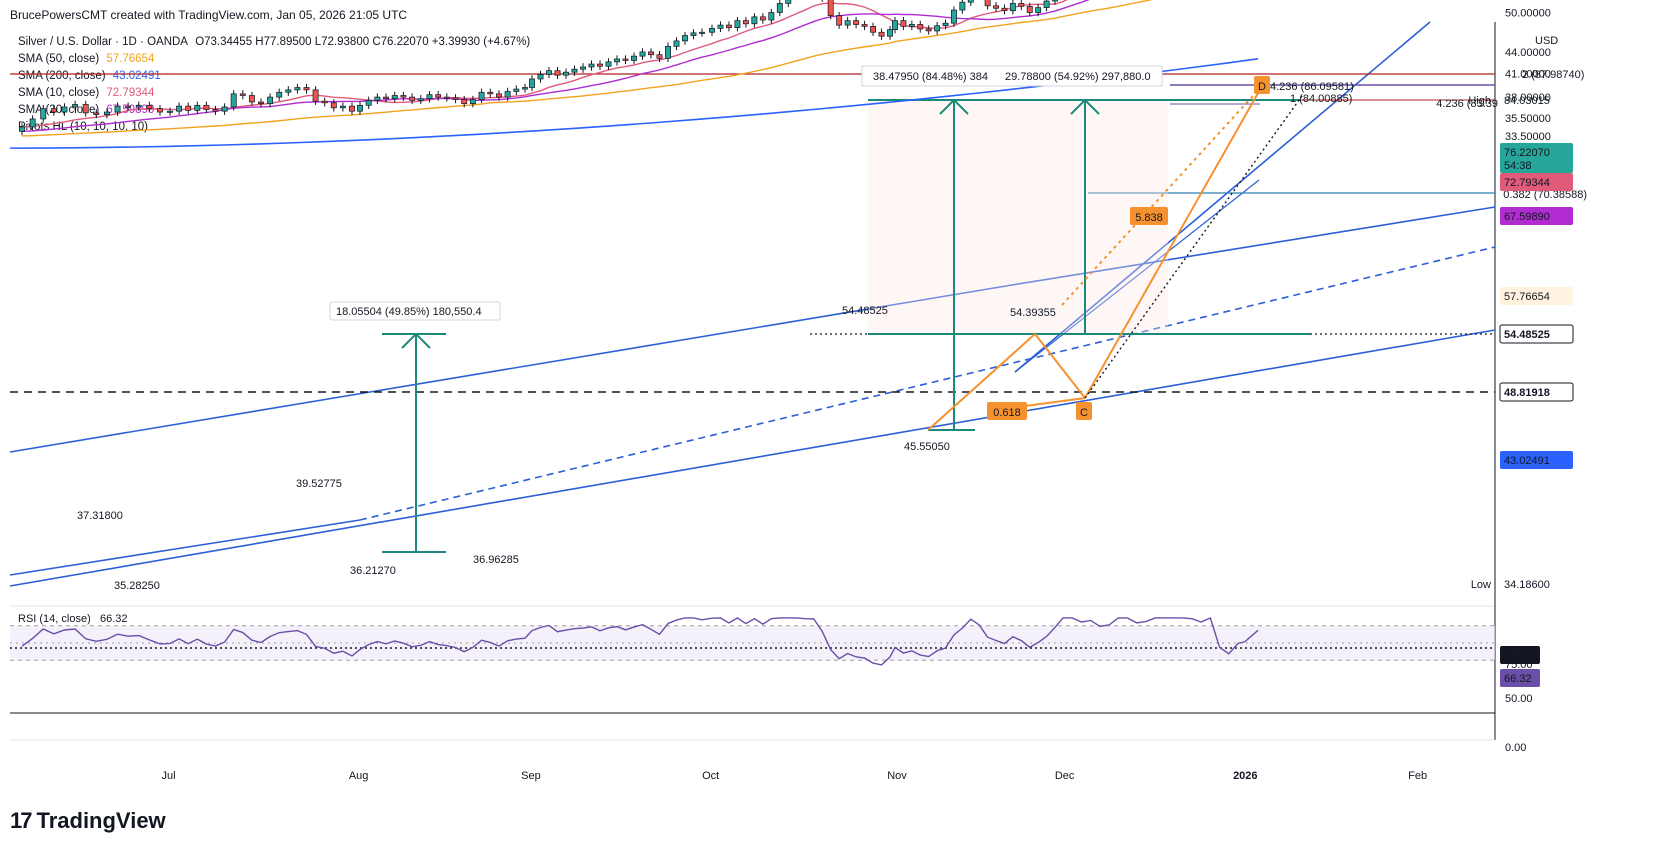 This screenshot has height=849, width=1673. What do you see at coordinates (1528, 119) in the screenshot?
I see `price-tick-label: 35.50000` at bounding box center [1528, 119].